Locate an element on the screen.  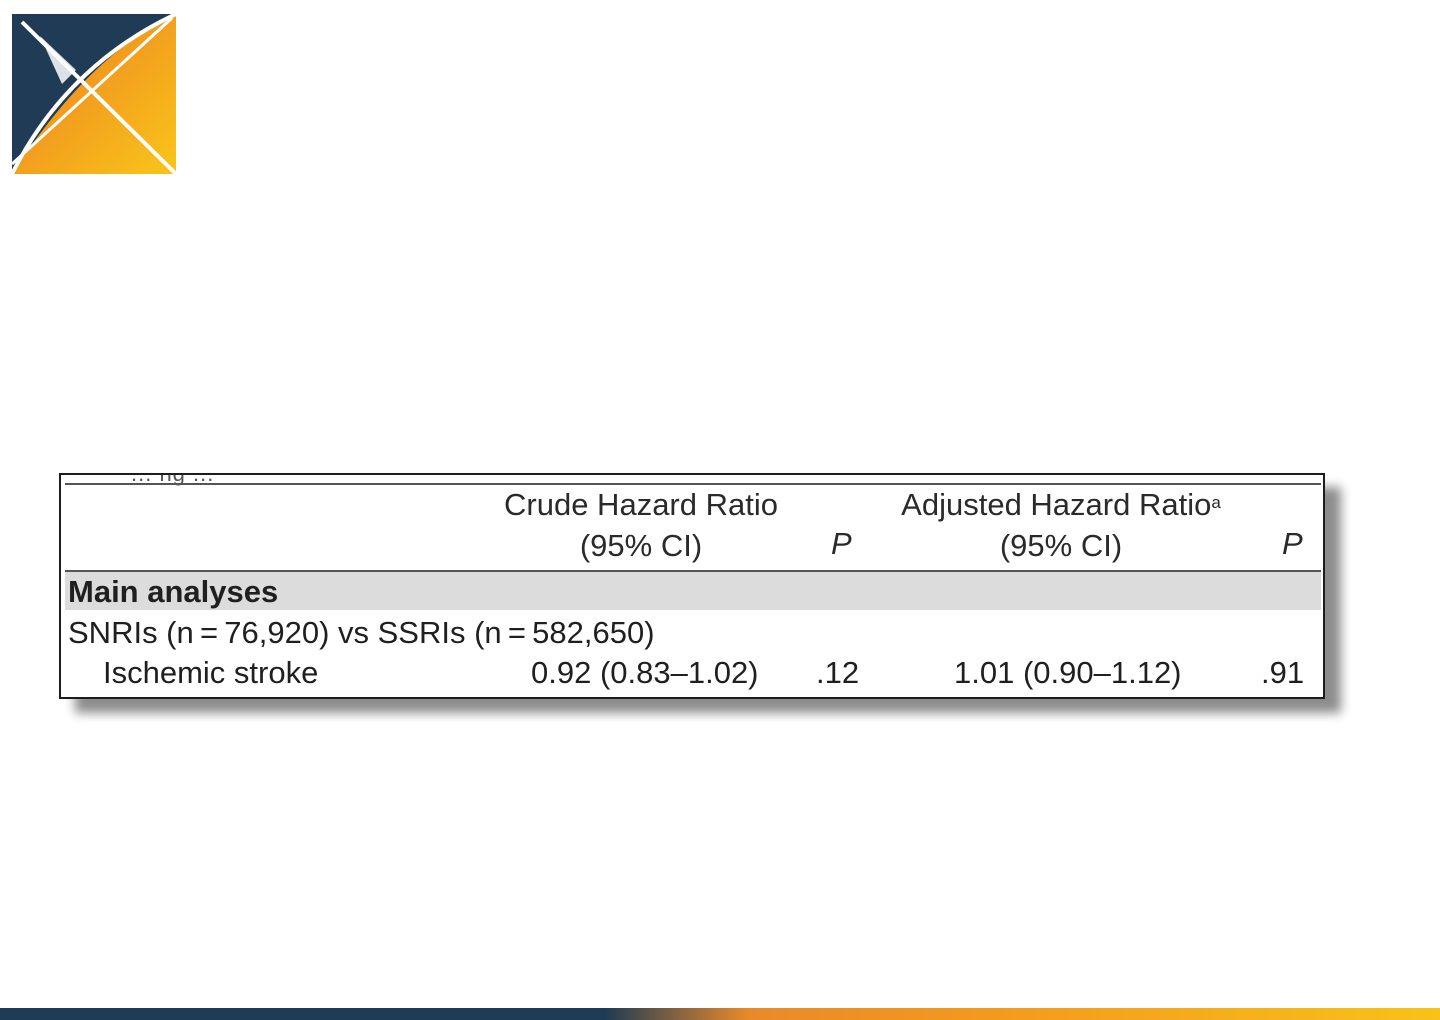
adjusted-p-header: P is located at coordinates (1292, 543).